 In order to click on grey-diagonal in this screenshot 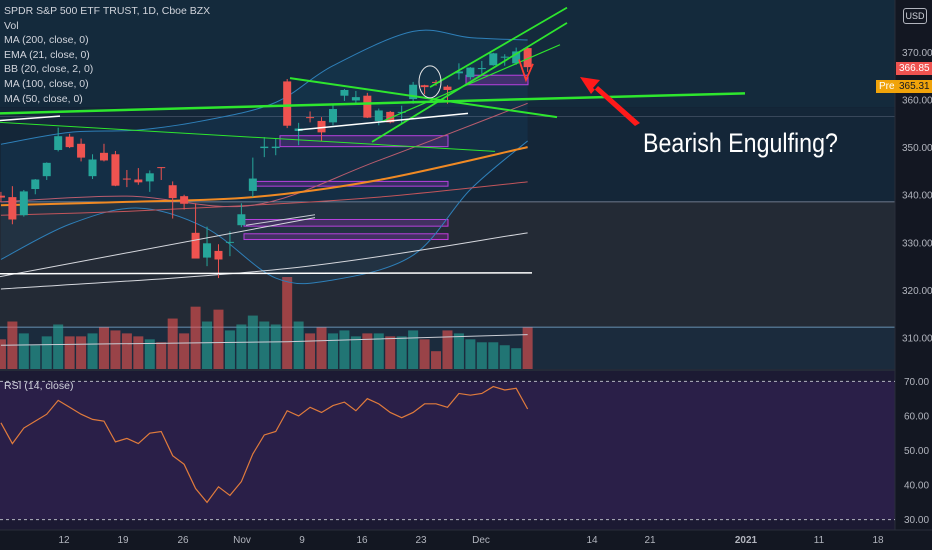, I will do `click(158, 247)`.